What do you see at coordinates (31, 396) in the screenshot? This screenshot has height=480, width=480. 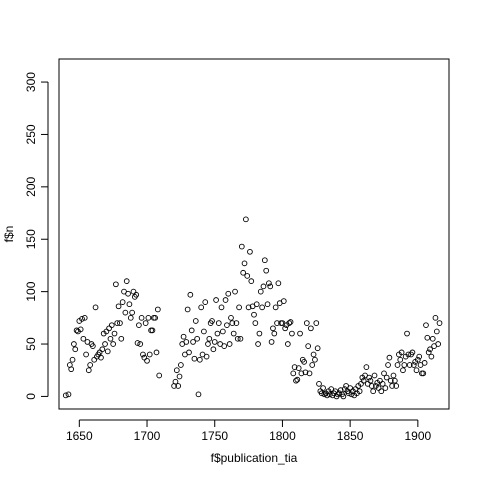 I see `y-tick-label: 0` at bounding box center [31, 396].